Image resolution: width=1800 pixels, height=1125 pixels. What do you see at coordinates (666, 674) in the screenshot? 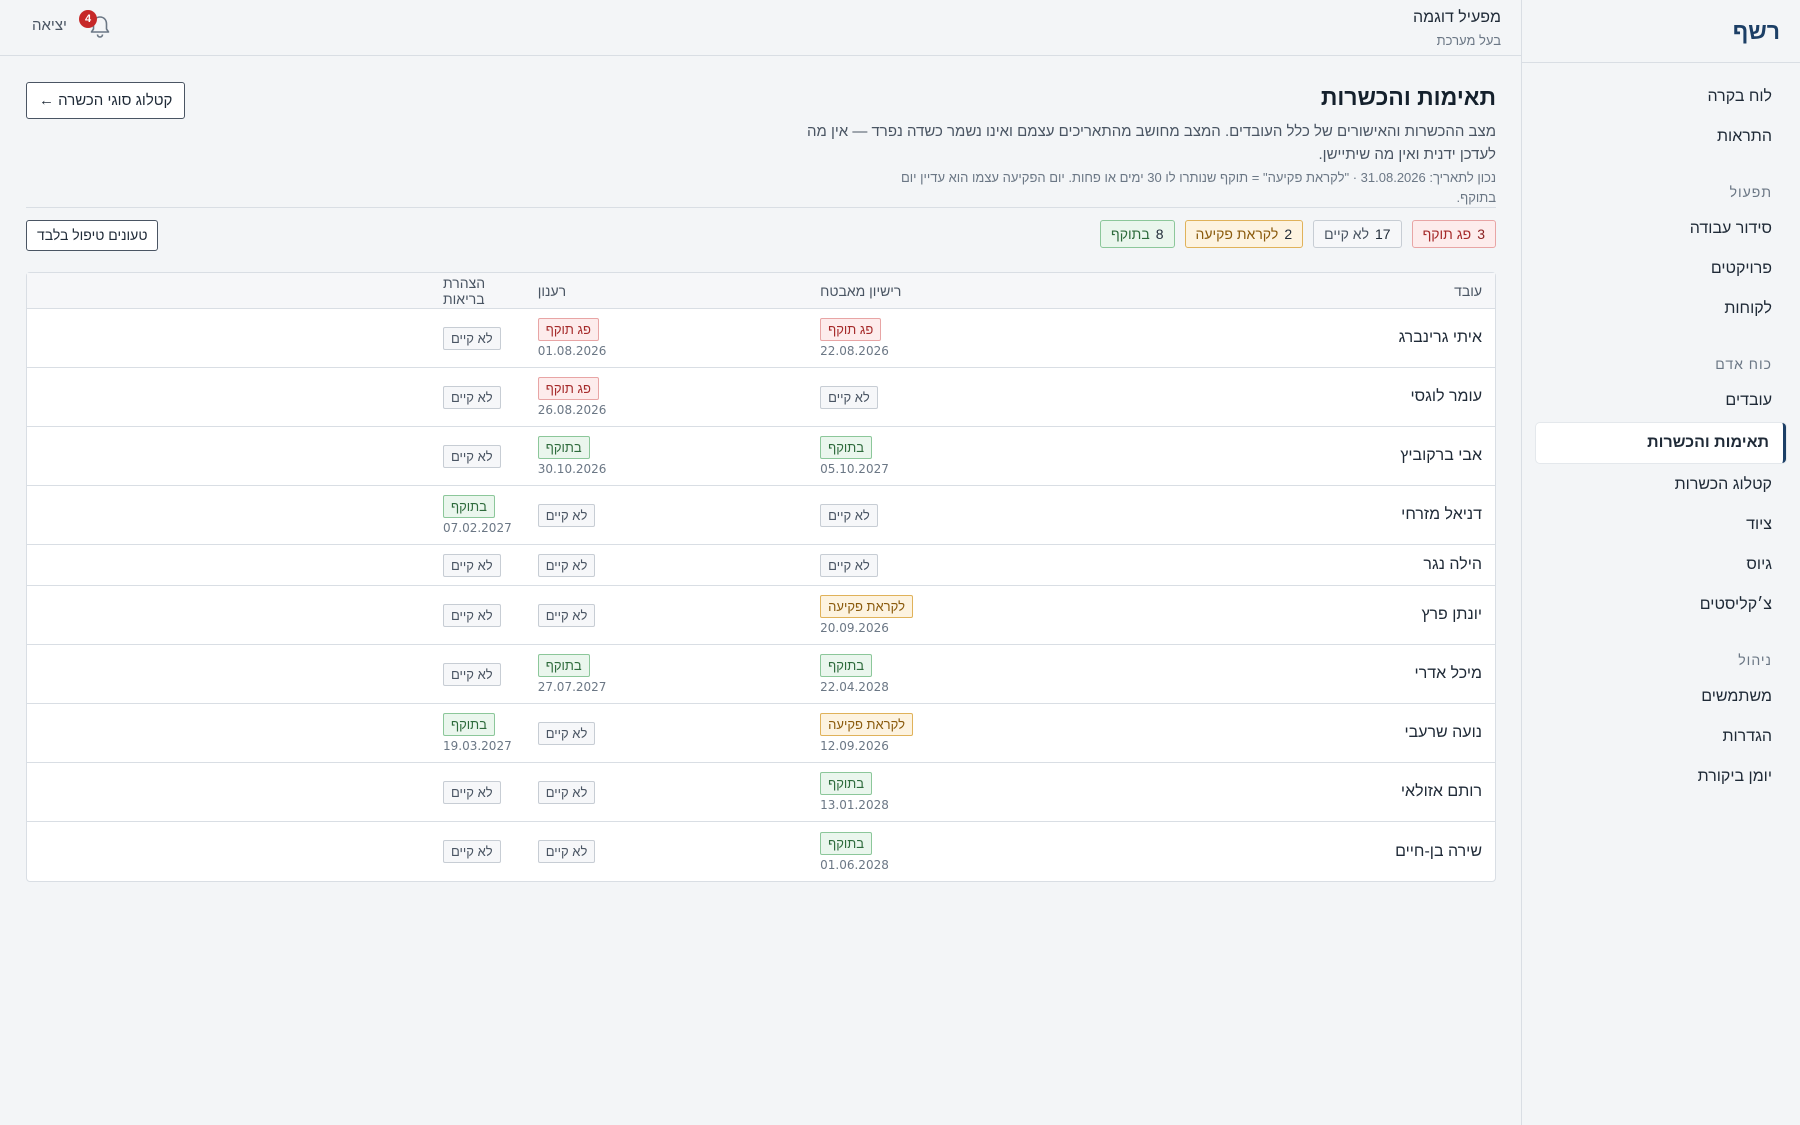
I see `cell-refresher: בתוקף 27.07.2027` at bounding box center [666, 674].